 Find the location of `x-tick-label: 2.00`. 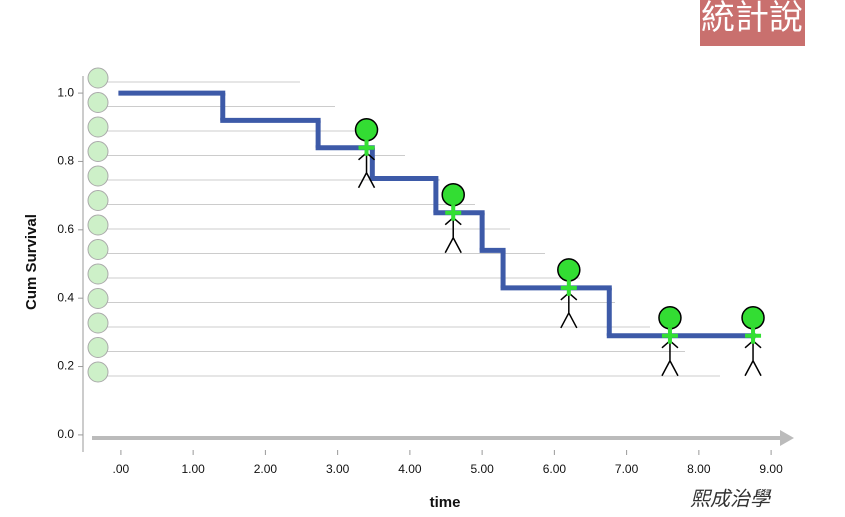

x-tick-label: 2.00 is located at coordinates (266, 469).